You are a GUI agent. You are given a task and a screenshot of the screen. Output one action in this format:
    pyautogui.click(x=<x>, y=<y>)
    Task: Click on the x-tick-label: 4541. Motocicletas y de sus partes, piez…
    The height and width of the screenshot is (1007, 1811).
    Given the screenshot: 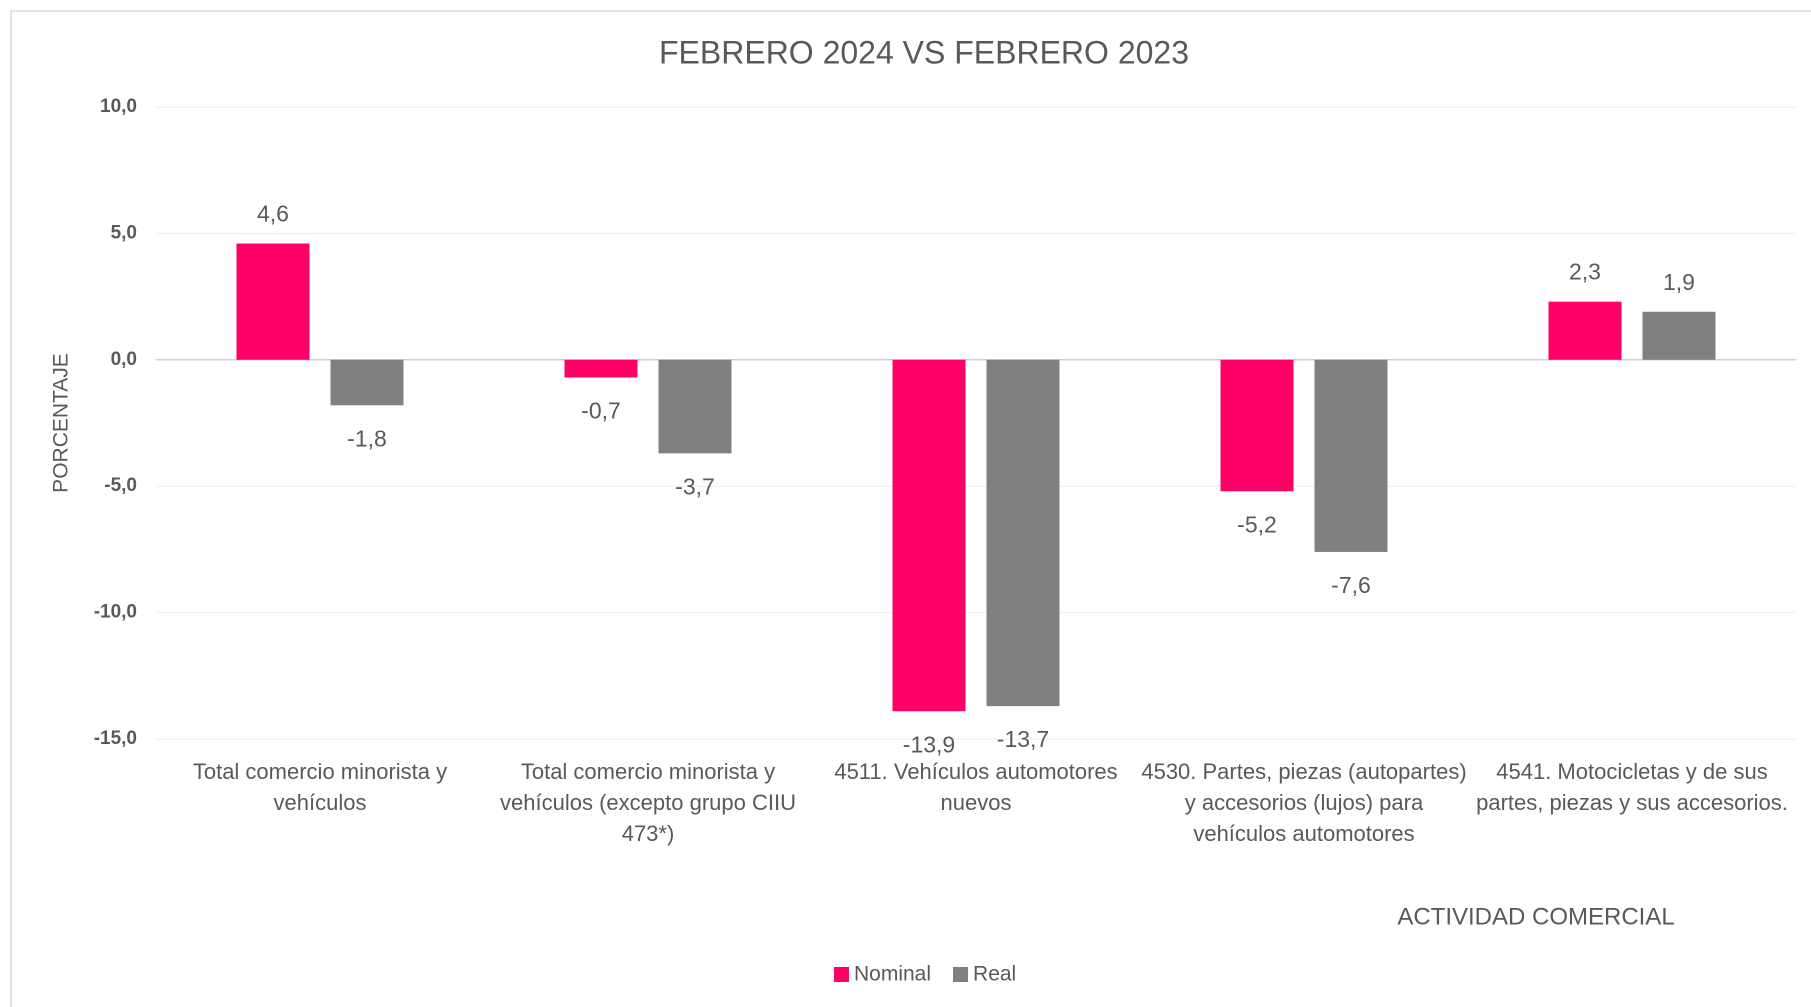 What is the action you would take?
    pyautogui.click(x=1632, y=787)
    